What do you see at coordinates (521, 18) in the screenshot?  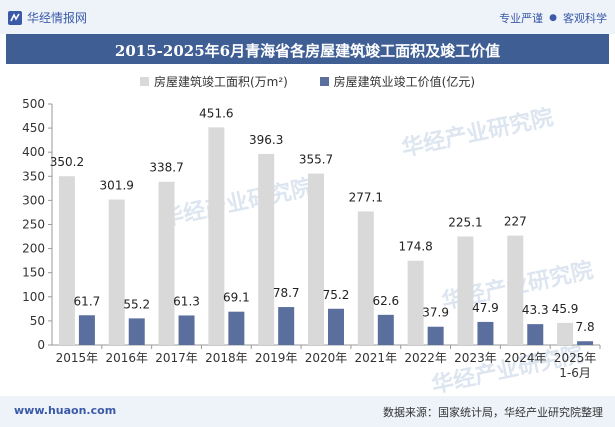 I see `slogan-left: 专业严谨` at bounding box center [521, 18].